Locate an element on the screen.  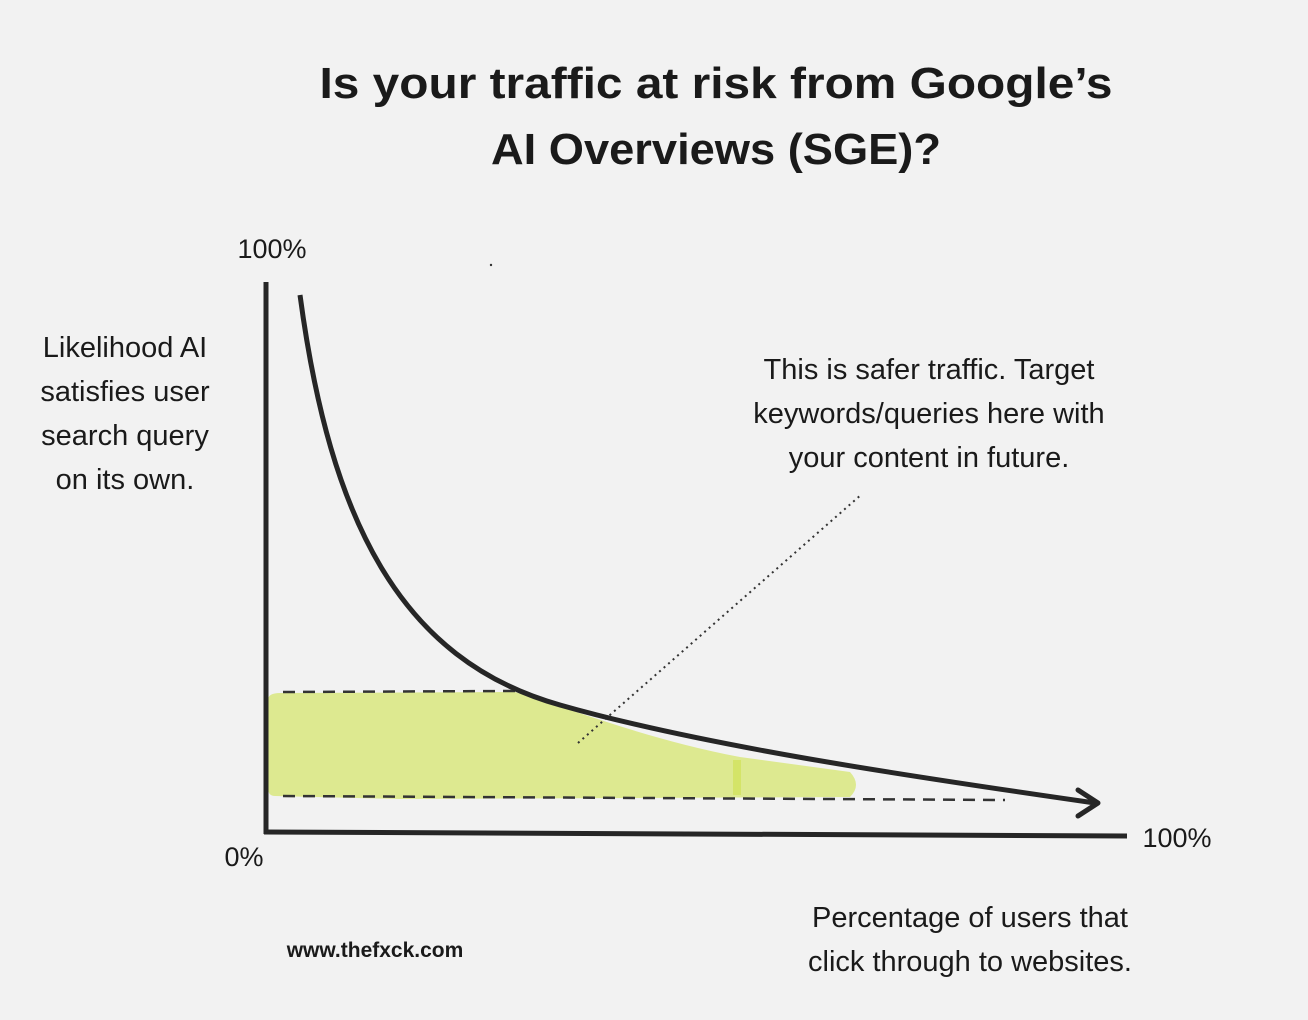
footer-url: www.thefxck.com is located at coordinates (375, 950).